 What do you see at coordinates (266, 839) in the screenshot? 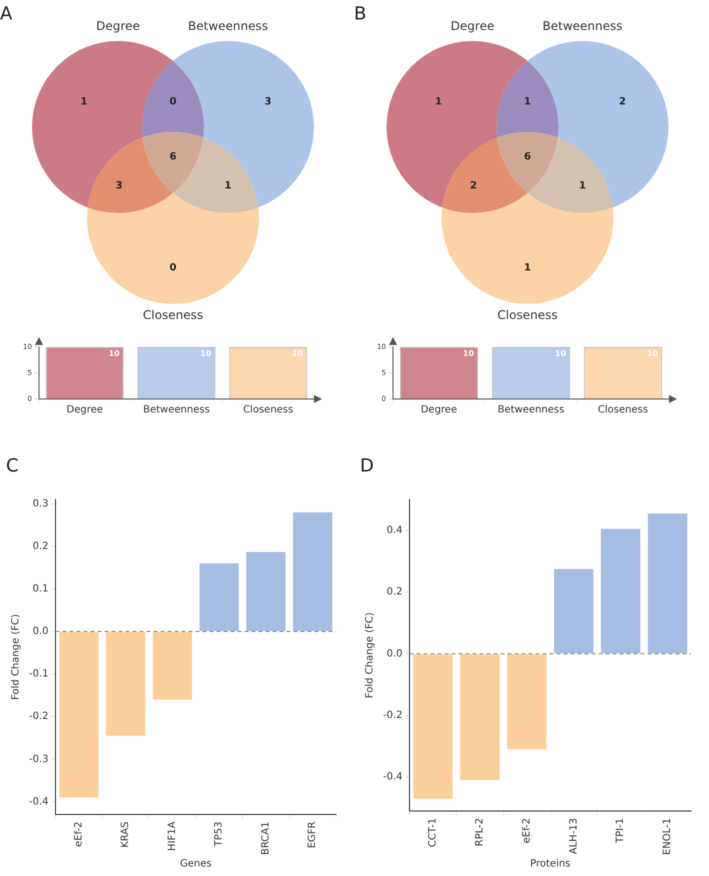
I see `x-tick-label: BRCA1` at bounding box center [266, 839].